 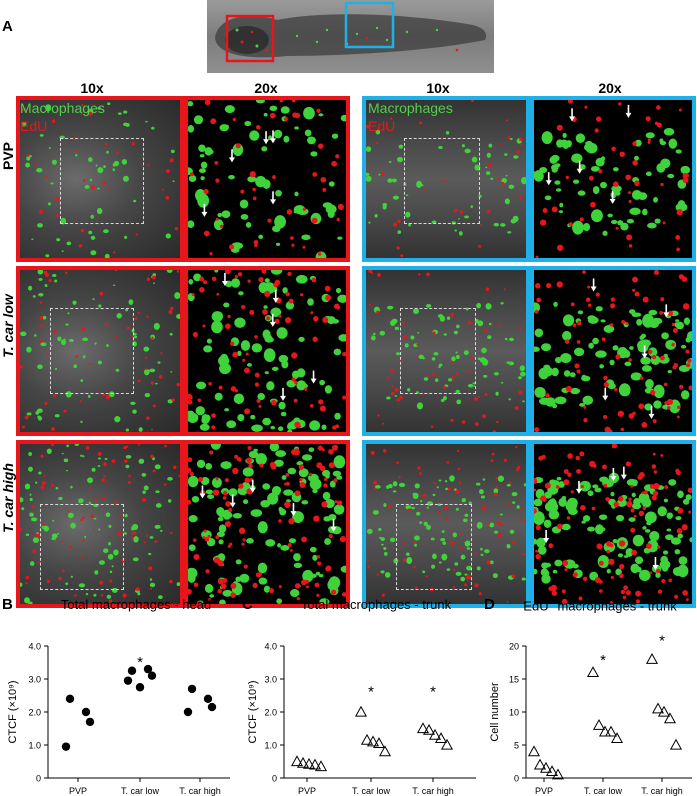 I want to click on row-label-tcar-high: T. car high, so click(x=8, y=498).